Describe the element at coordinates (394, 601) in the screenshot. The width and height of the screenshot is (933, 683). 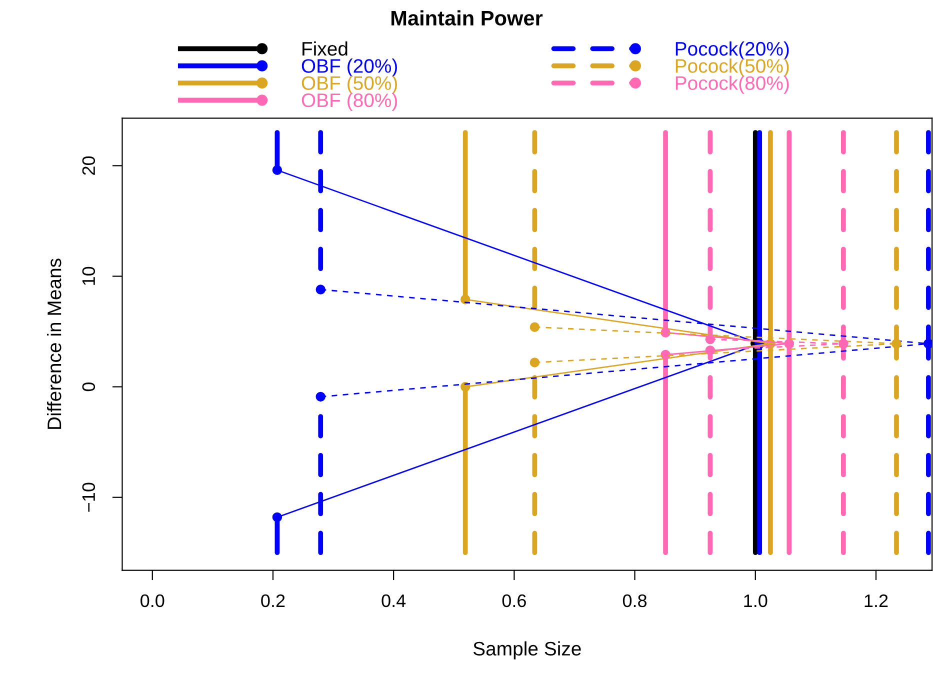
I see `x-tick-label: 0.4` at that location.